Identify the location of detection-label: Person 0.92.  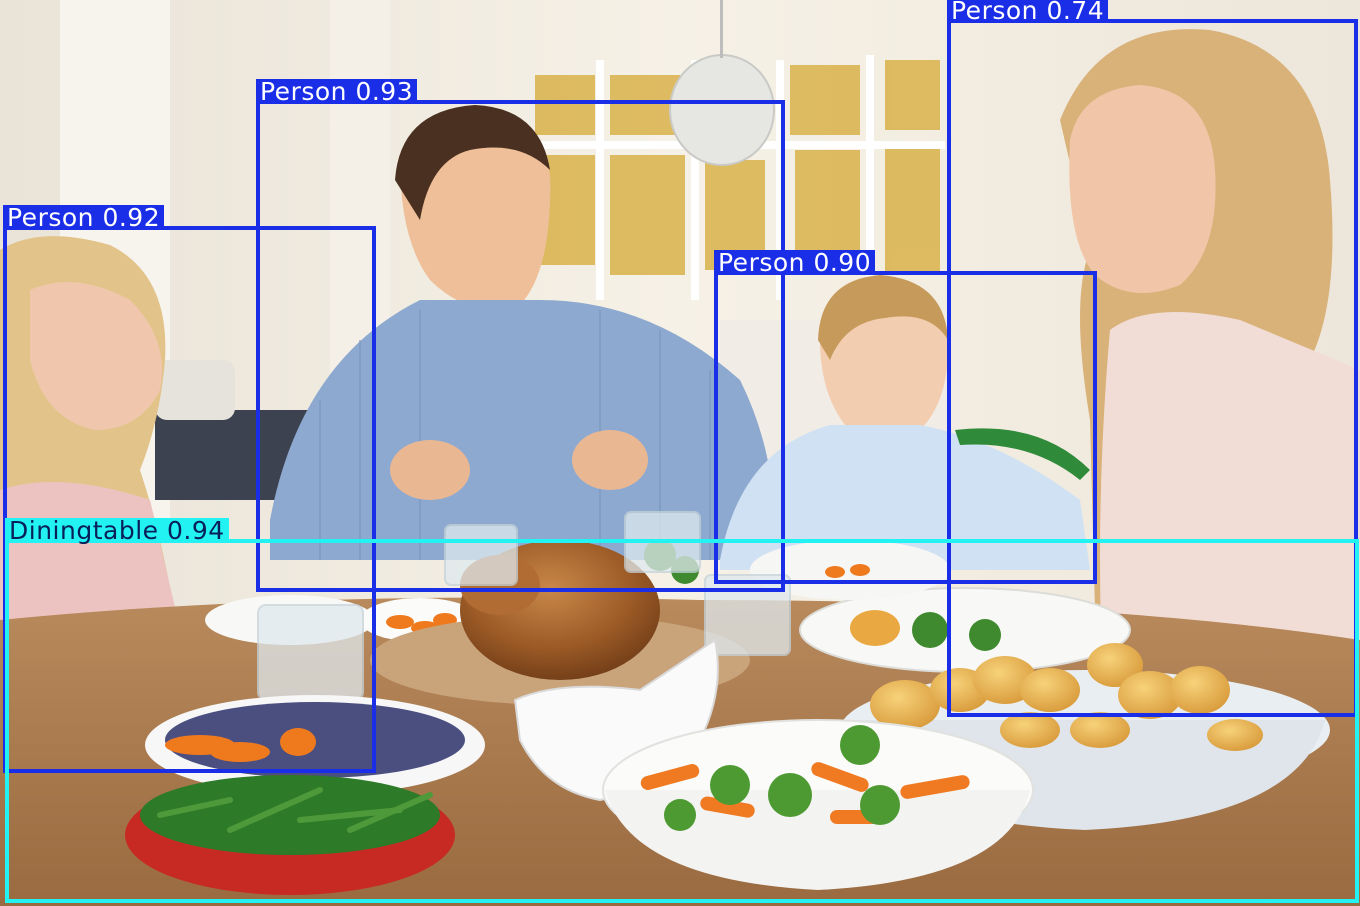
(84, 217).